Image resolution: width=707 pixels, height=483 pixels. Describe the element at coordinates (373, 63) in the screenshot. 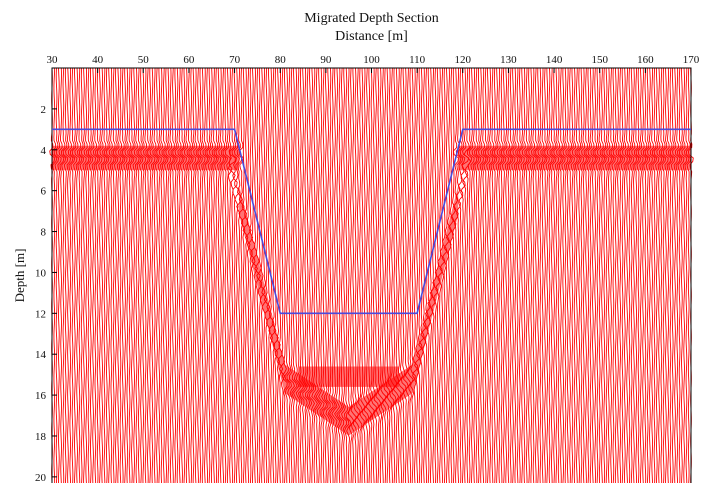

I see `x-axis-ticks: 30 40 50 60 70 80 90 100 110 120 130 140 150 160 170` at that location.